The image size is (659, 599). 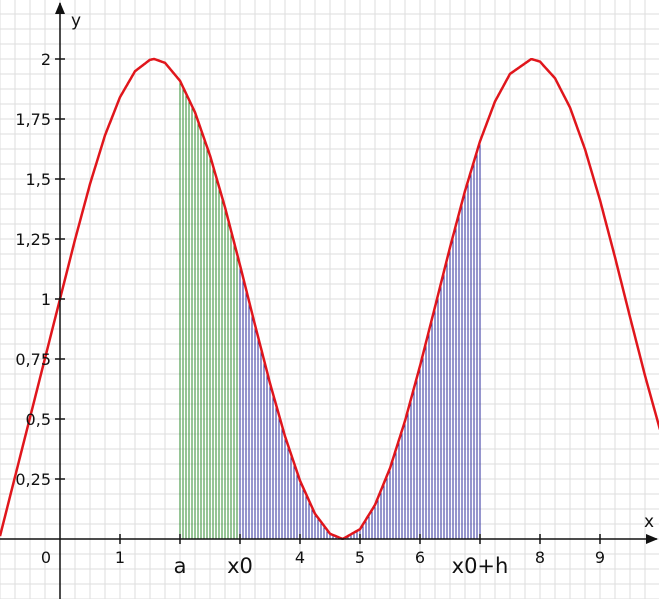 What do you see at coordinates (76, 21) in the screenshot?
I see `y-axis-title: y` at bounding box center [76, 21].